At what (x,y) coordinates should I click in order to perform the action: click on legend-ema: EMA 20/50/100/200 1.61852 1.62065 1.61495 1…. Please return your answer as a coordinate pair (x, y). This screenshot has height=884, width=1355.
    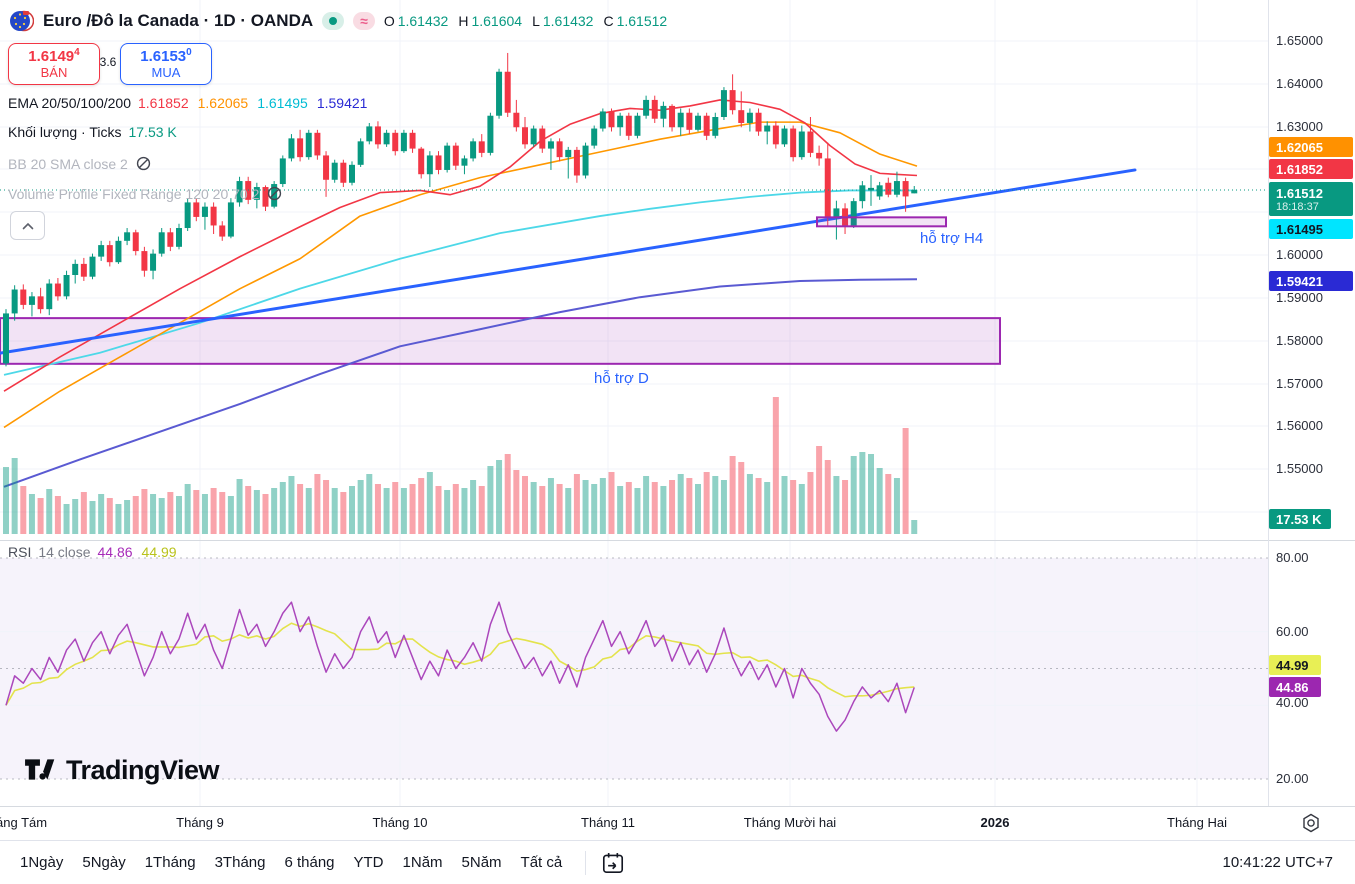
    Looking at the image, I should click on (188, 103).